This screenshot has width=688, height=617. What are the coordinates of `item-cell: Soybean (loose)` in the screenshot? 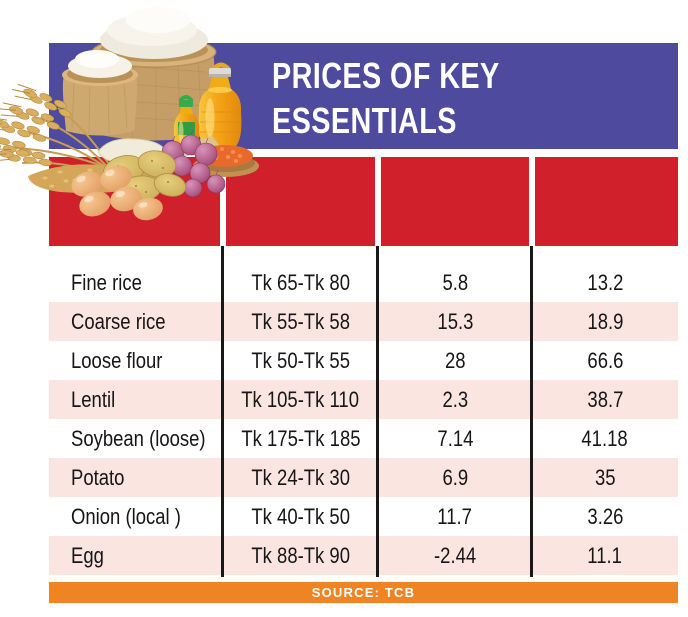 It's located at (138, 438).